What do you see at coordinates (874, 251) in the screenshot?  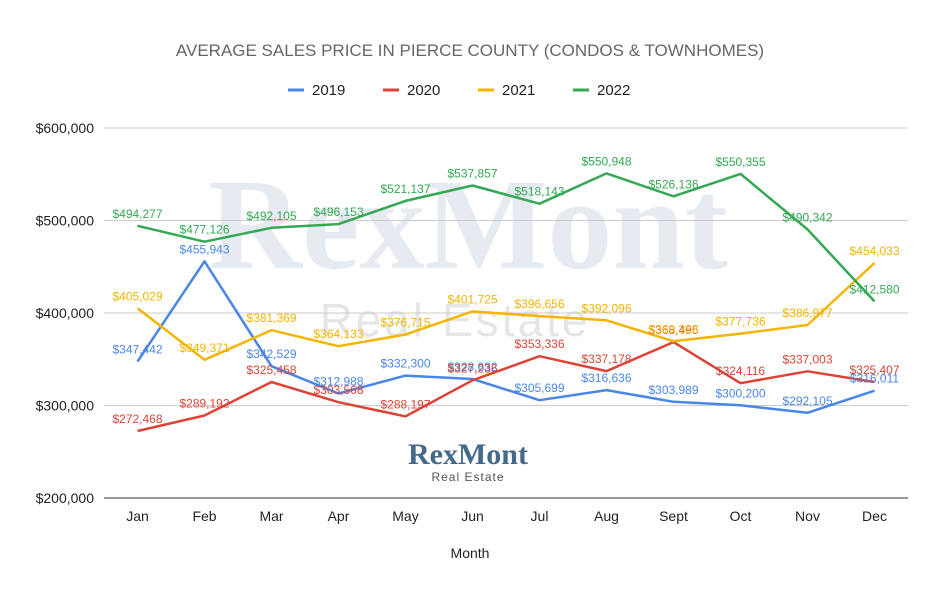 I see `data-label-2021: $454,033` at bounding box center [874, 251].